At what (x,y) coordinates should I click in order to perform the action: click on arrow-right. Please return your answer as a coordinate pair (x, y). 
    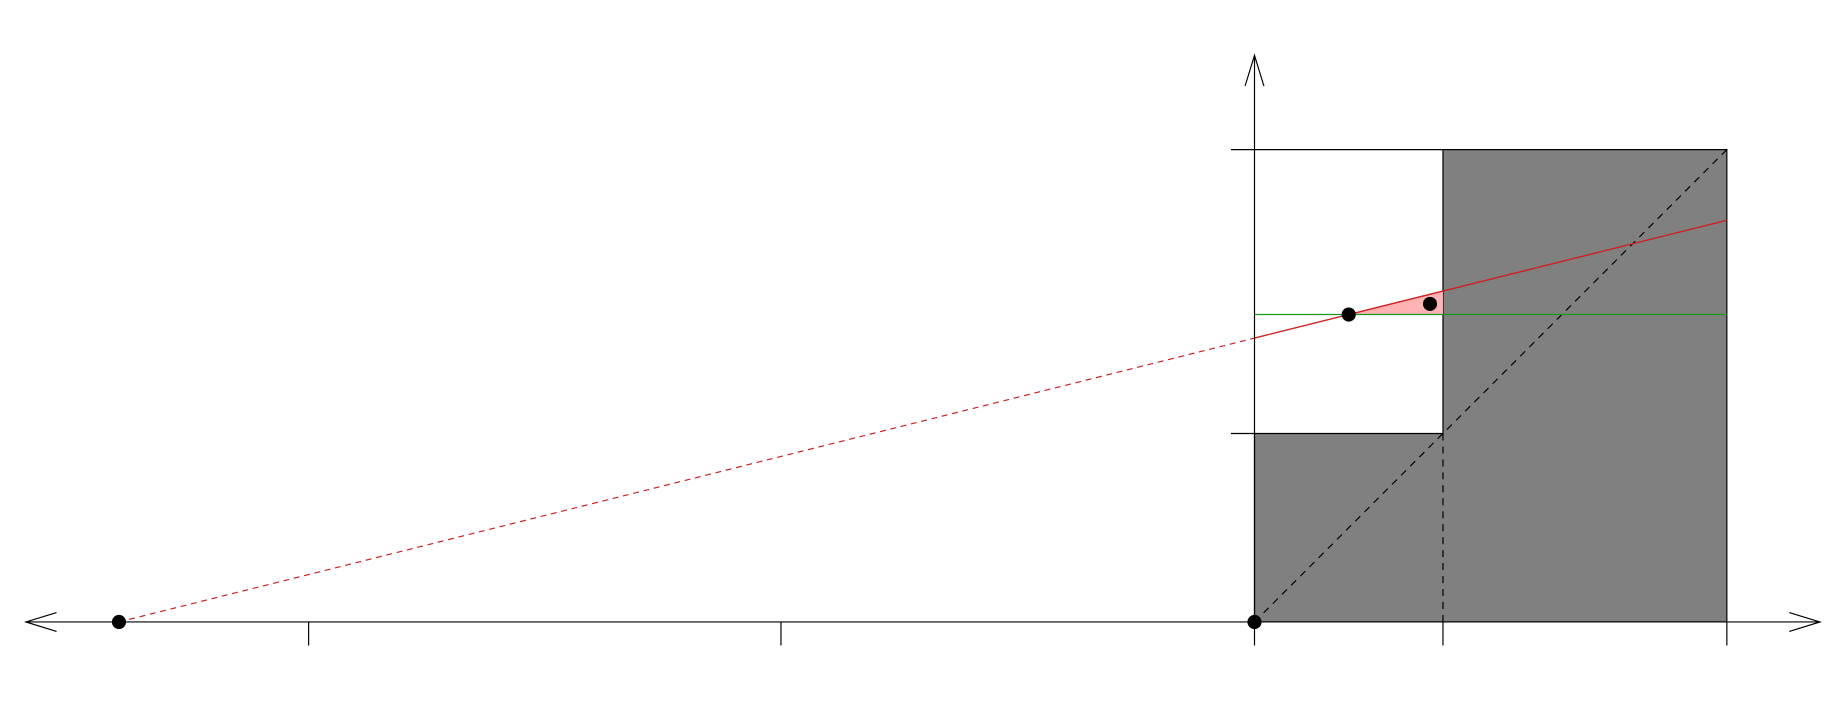
    Looking at the image, I should click on (1805, 621).